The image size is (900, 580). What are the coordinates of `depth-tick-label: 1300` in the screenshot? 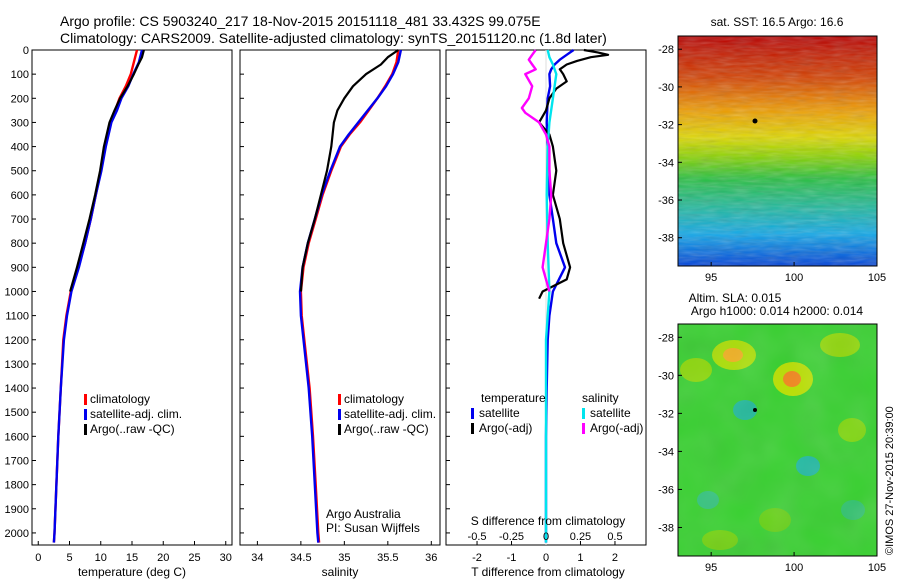 It's located at (17, 365).